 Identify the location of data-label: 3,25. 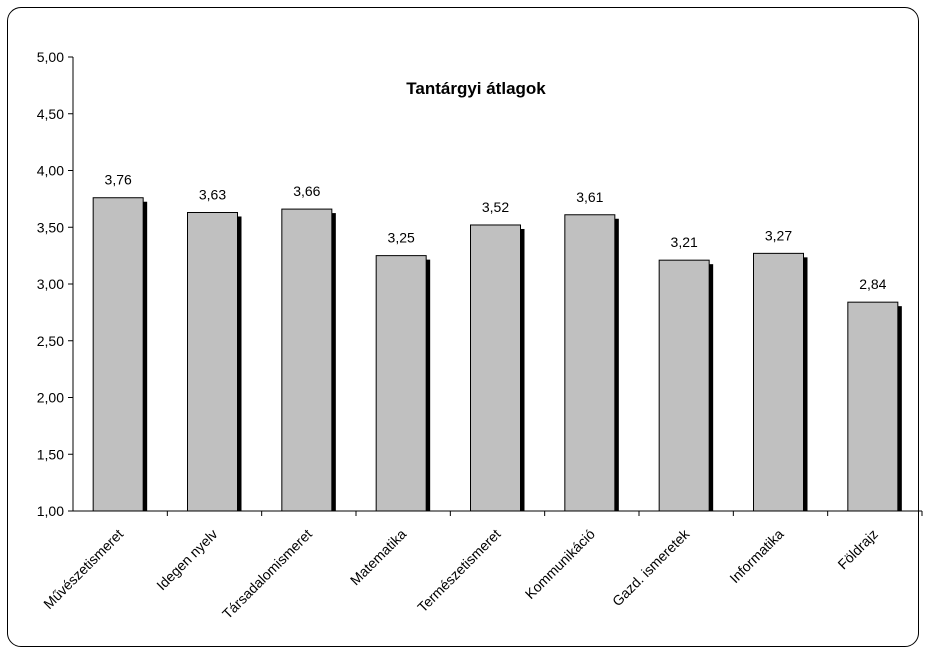
(401, 238).